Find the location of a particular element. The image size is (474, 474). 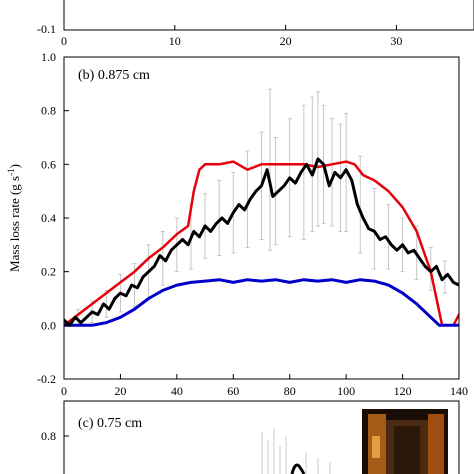

y-axis-label: Mass loss rate (g s-1) is located at coordinates (14, 218).